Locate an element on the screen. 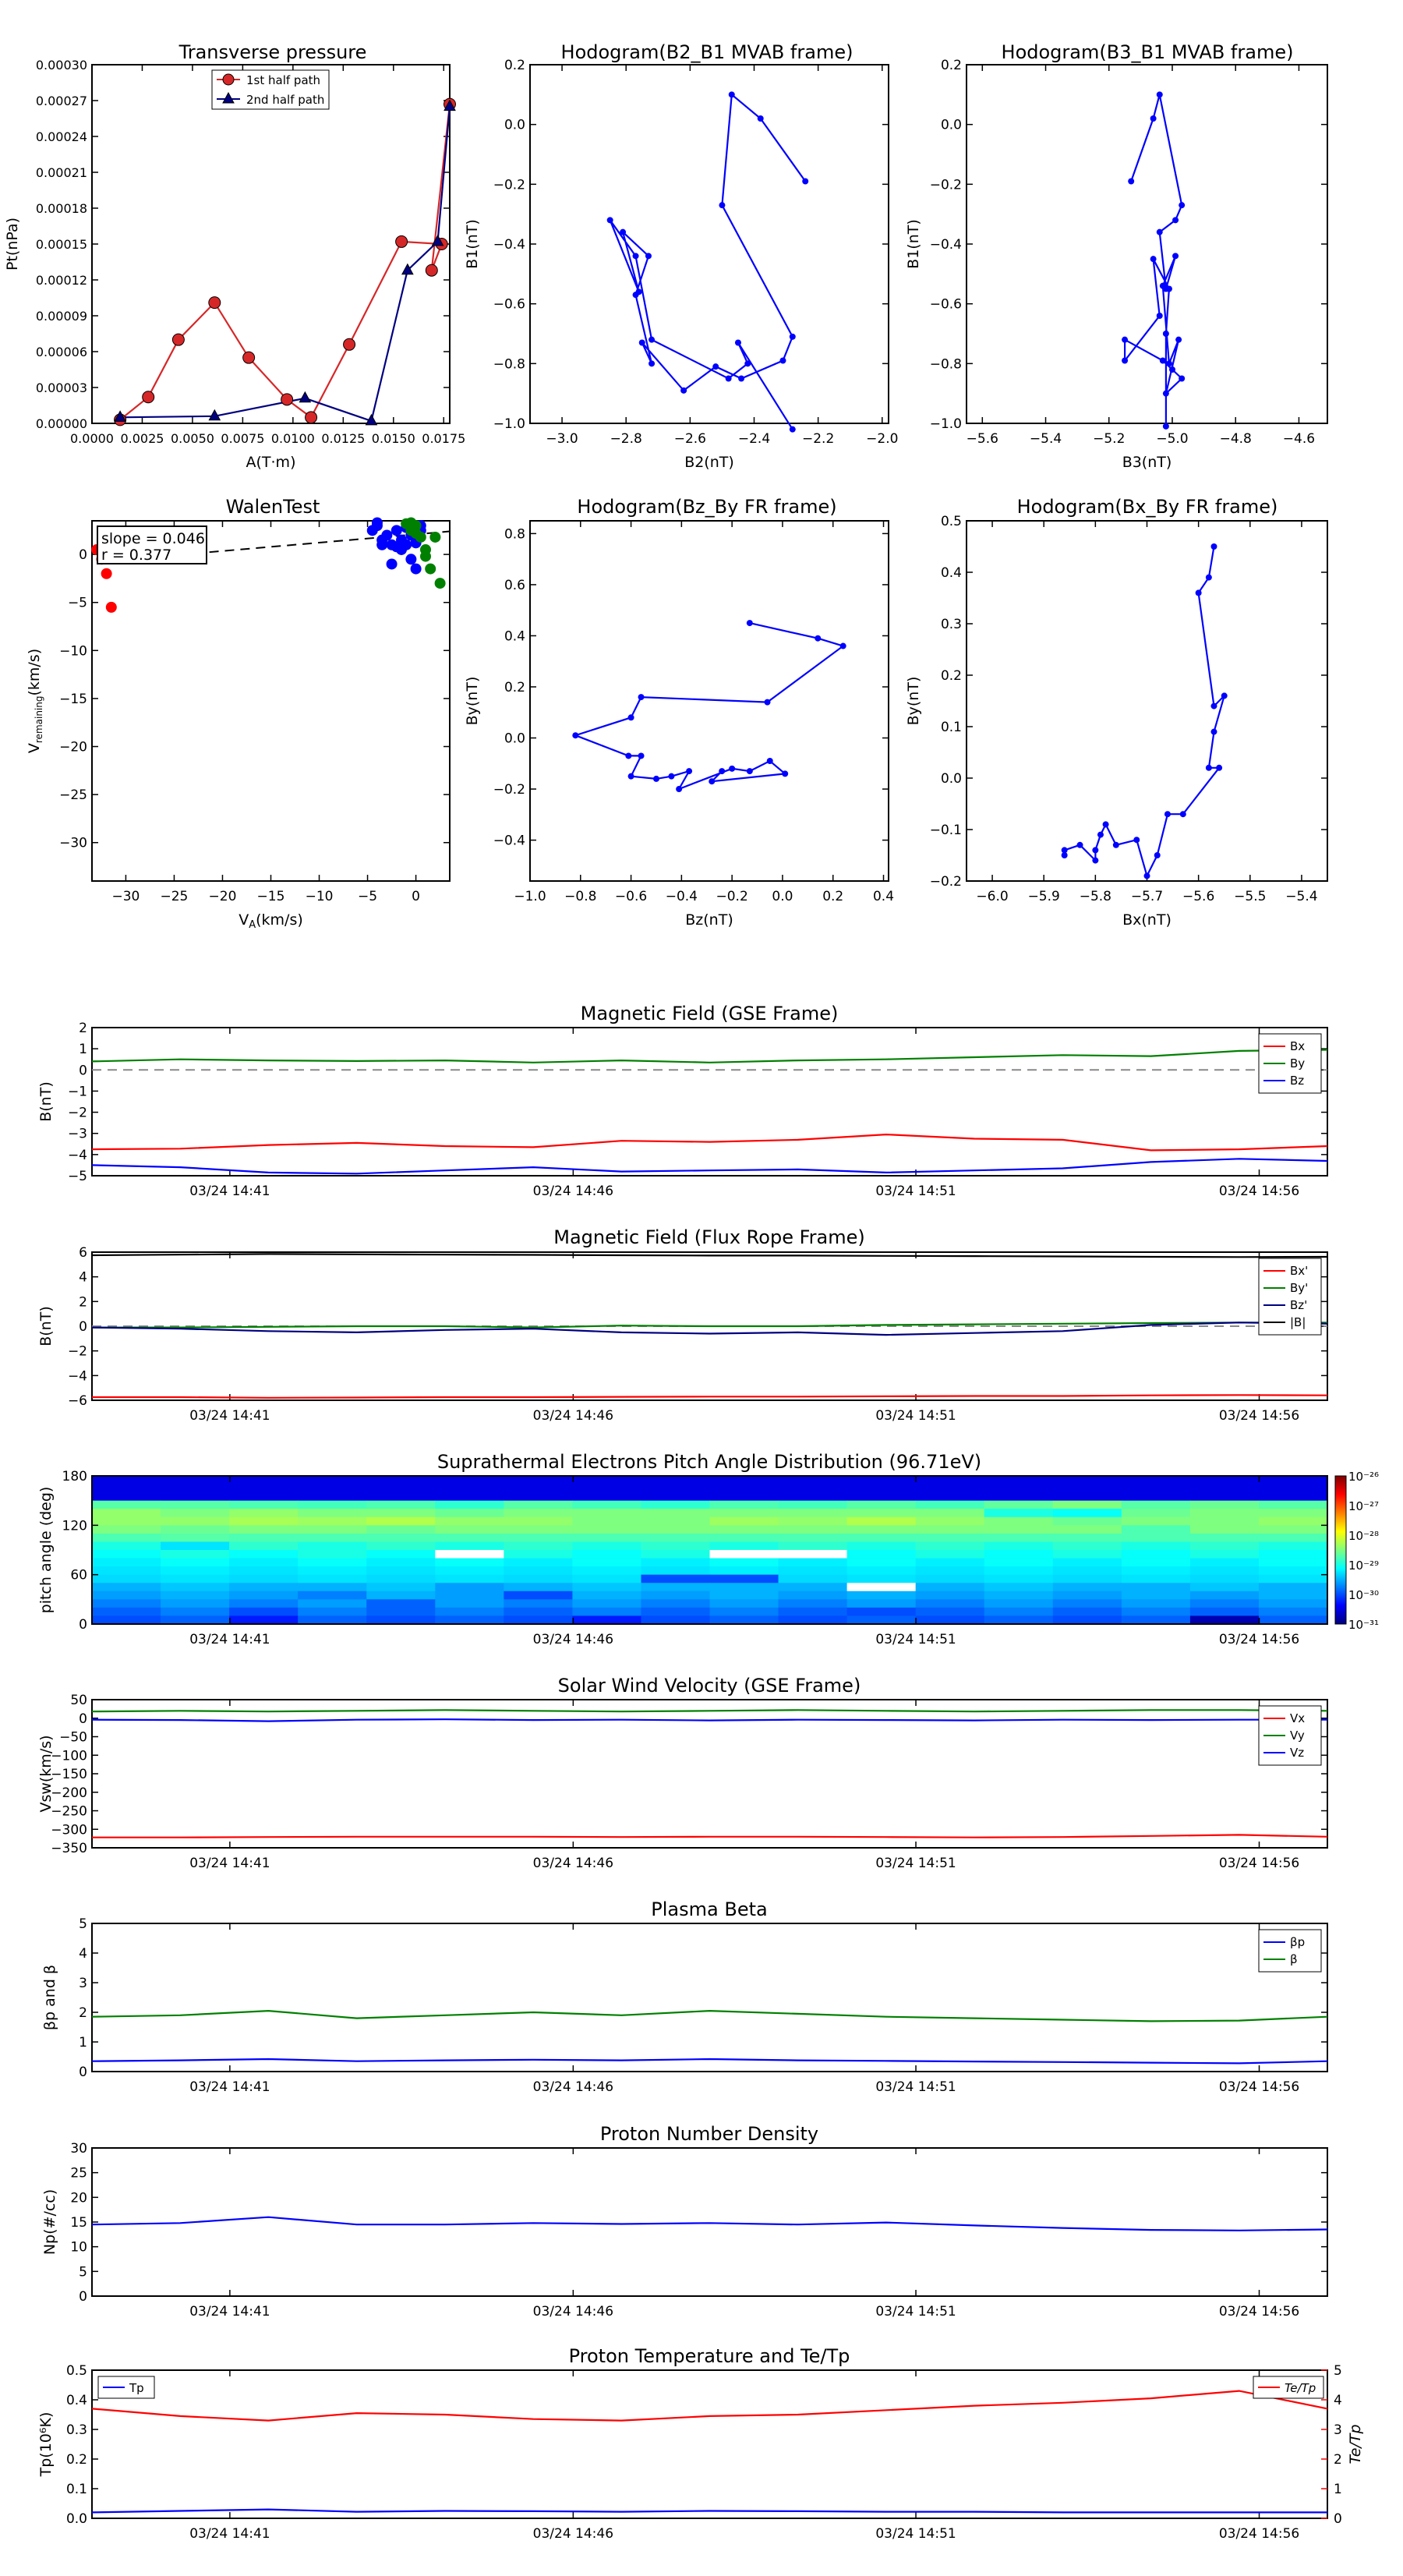 The image size is (1403, 2576). beta-ylabel: βp and β is located at coordinates (49, 1997).